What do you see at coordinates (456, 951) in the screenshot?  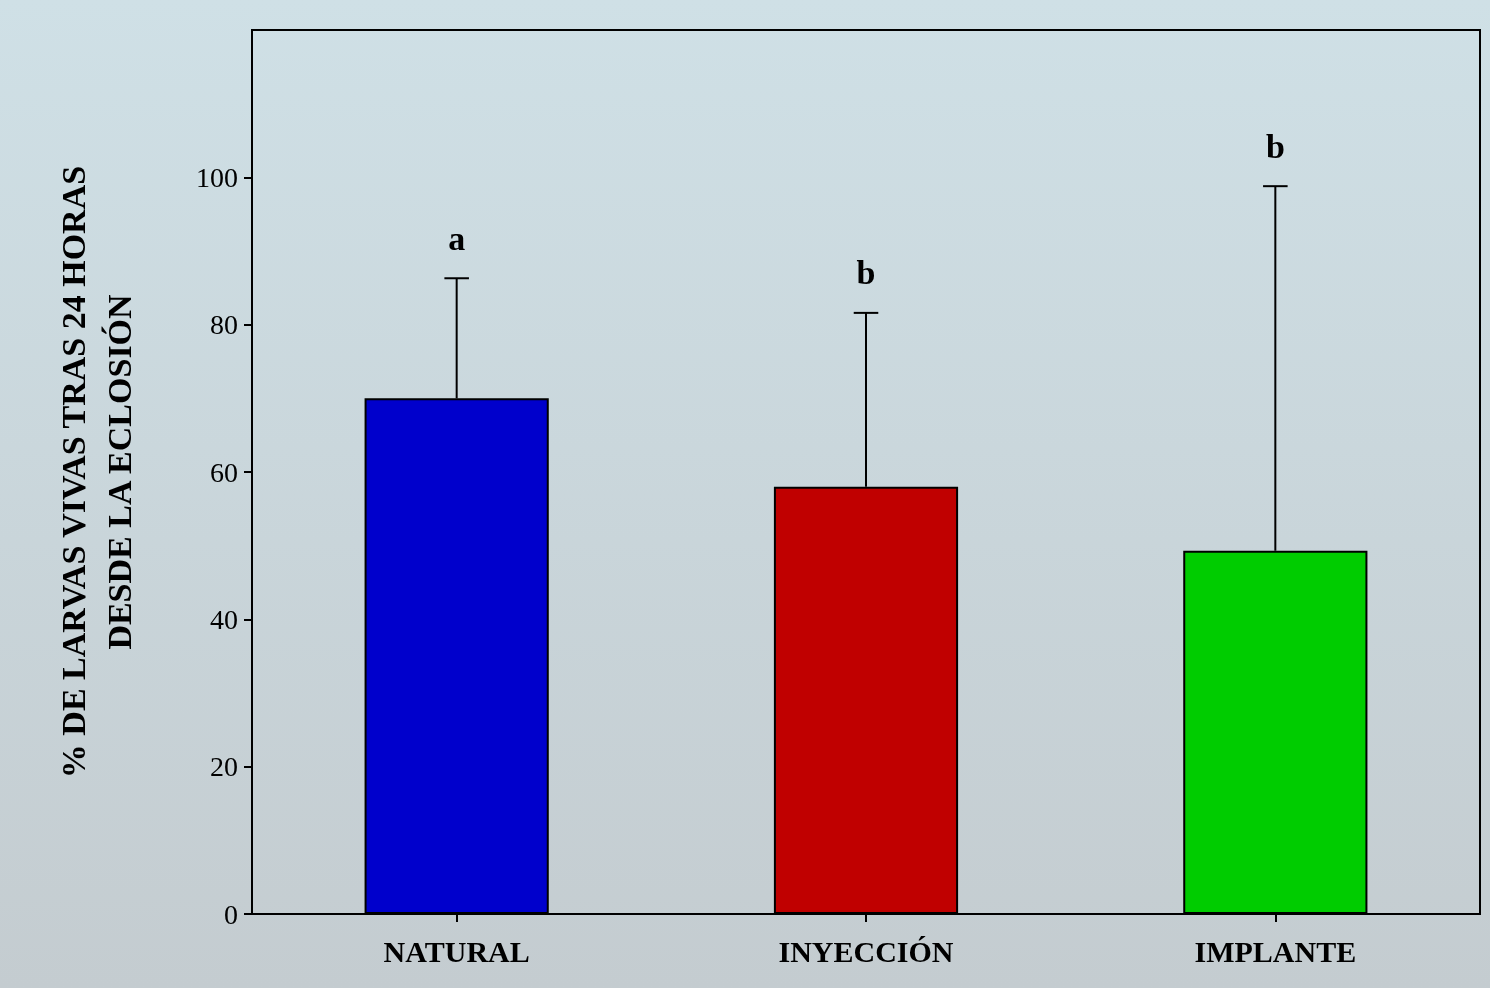 I see `x-tick-label: NATURAL` at bounding box center [456, 951].